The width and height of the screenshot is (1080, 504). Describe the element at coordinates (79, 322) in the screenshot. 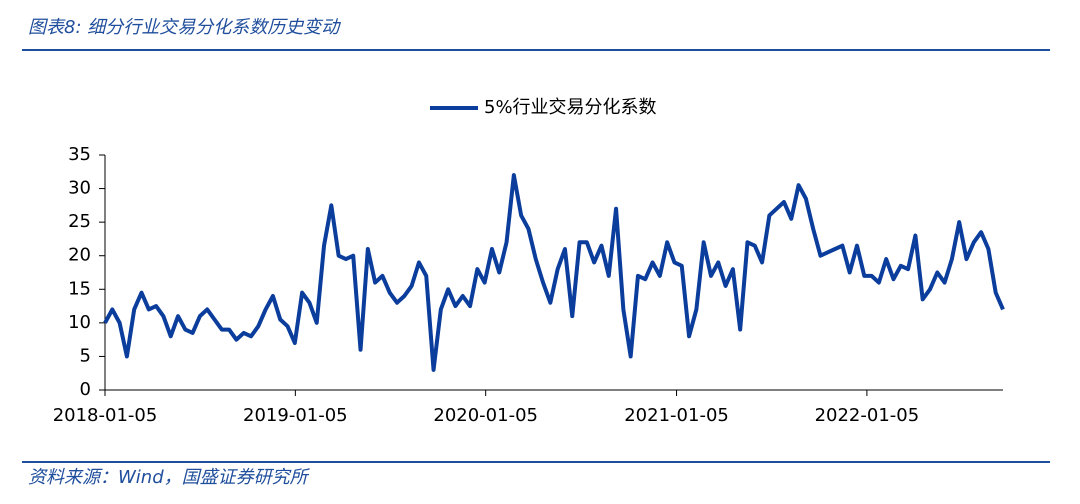

I see `y-tick-label: 10` at that location.